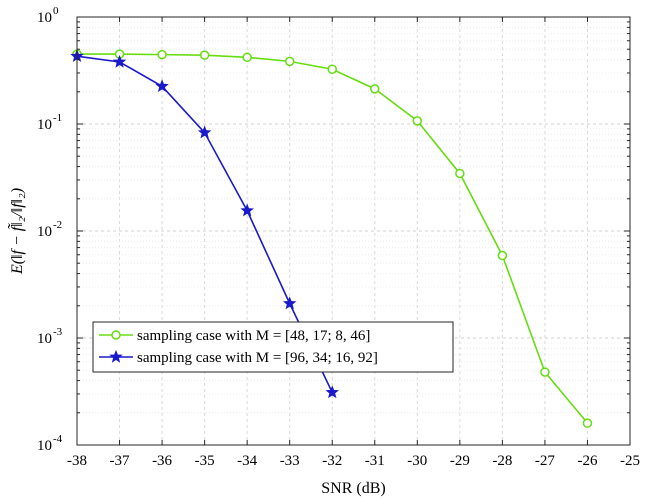 The image size is (655, 499). I want to click on x-tick-label: -28, so click(502, 461).